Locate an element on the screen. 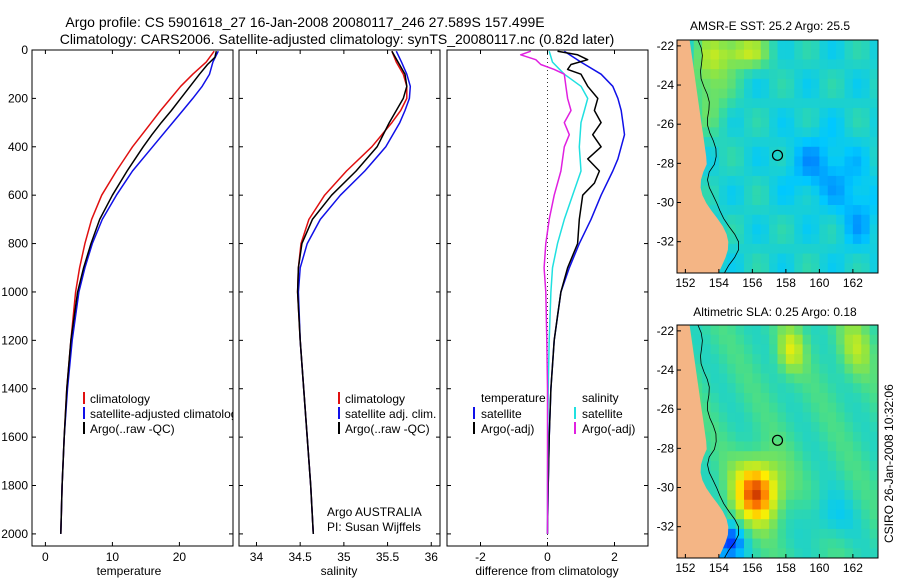 Image resolution: width=900 pixels, height=580 pixels. depth-tick-label: 800 is located at coordinates (18, 244).